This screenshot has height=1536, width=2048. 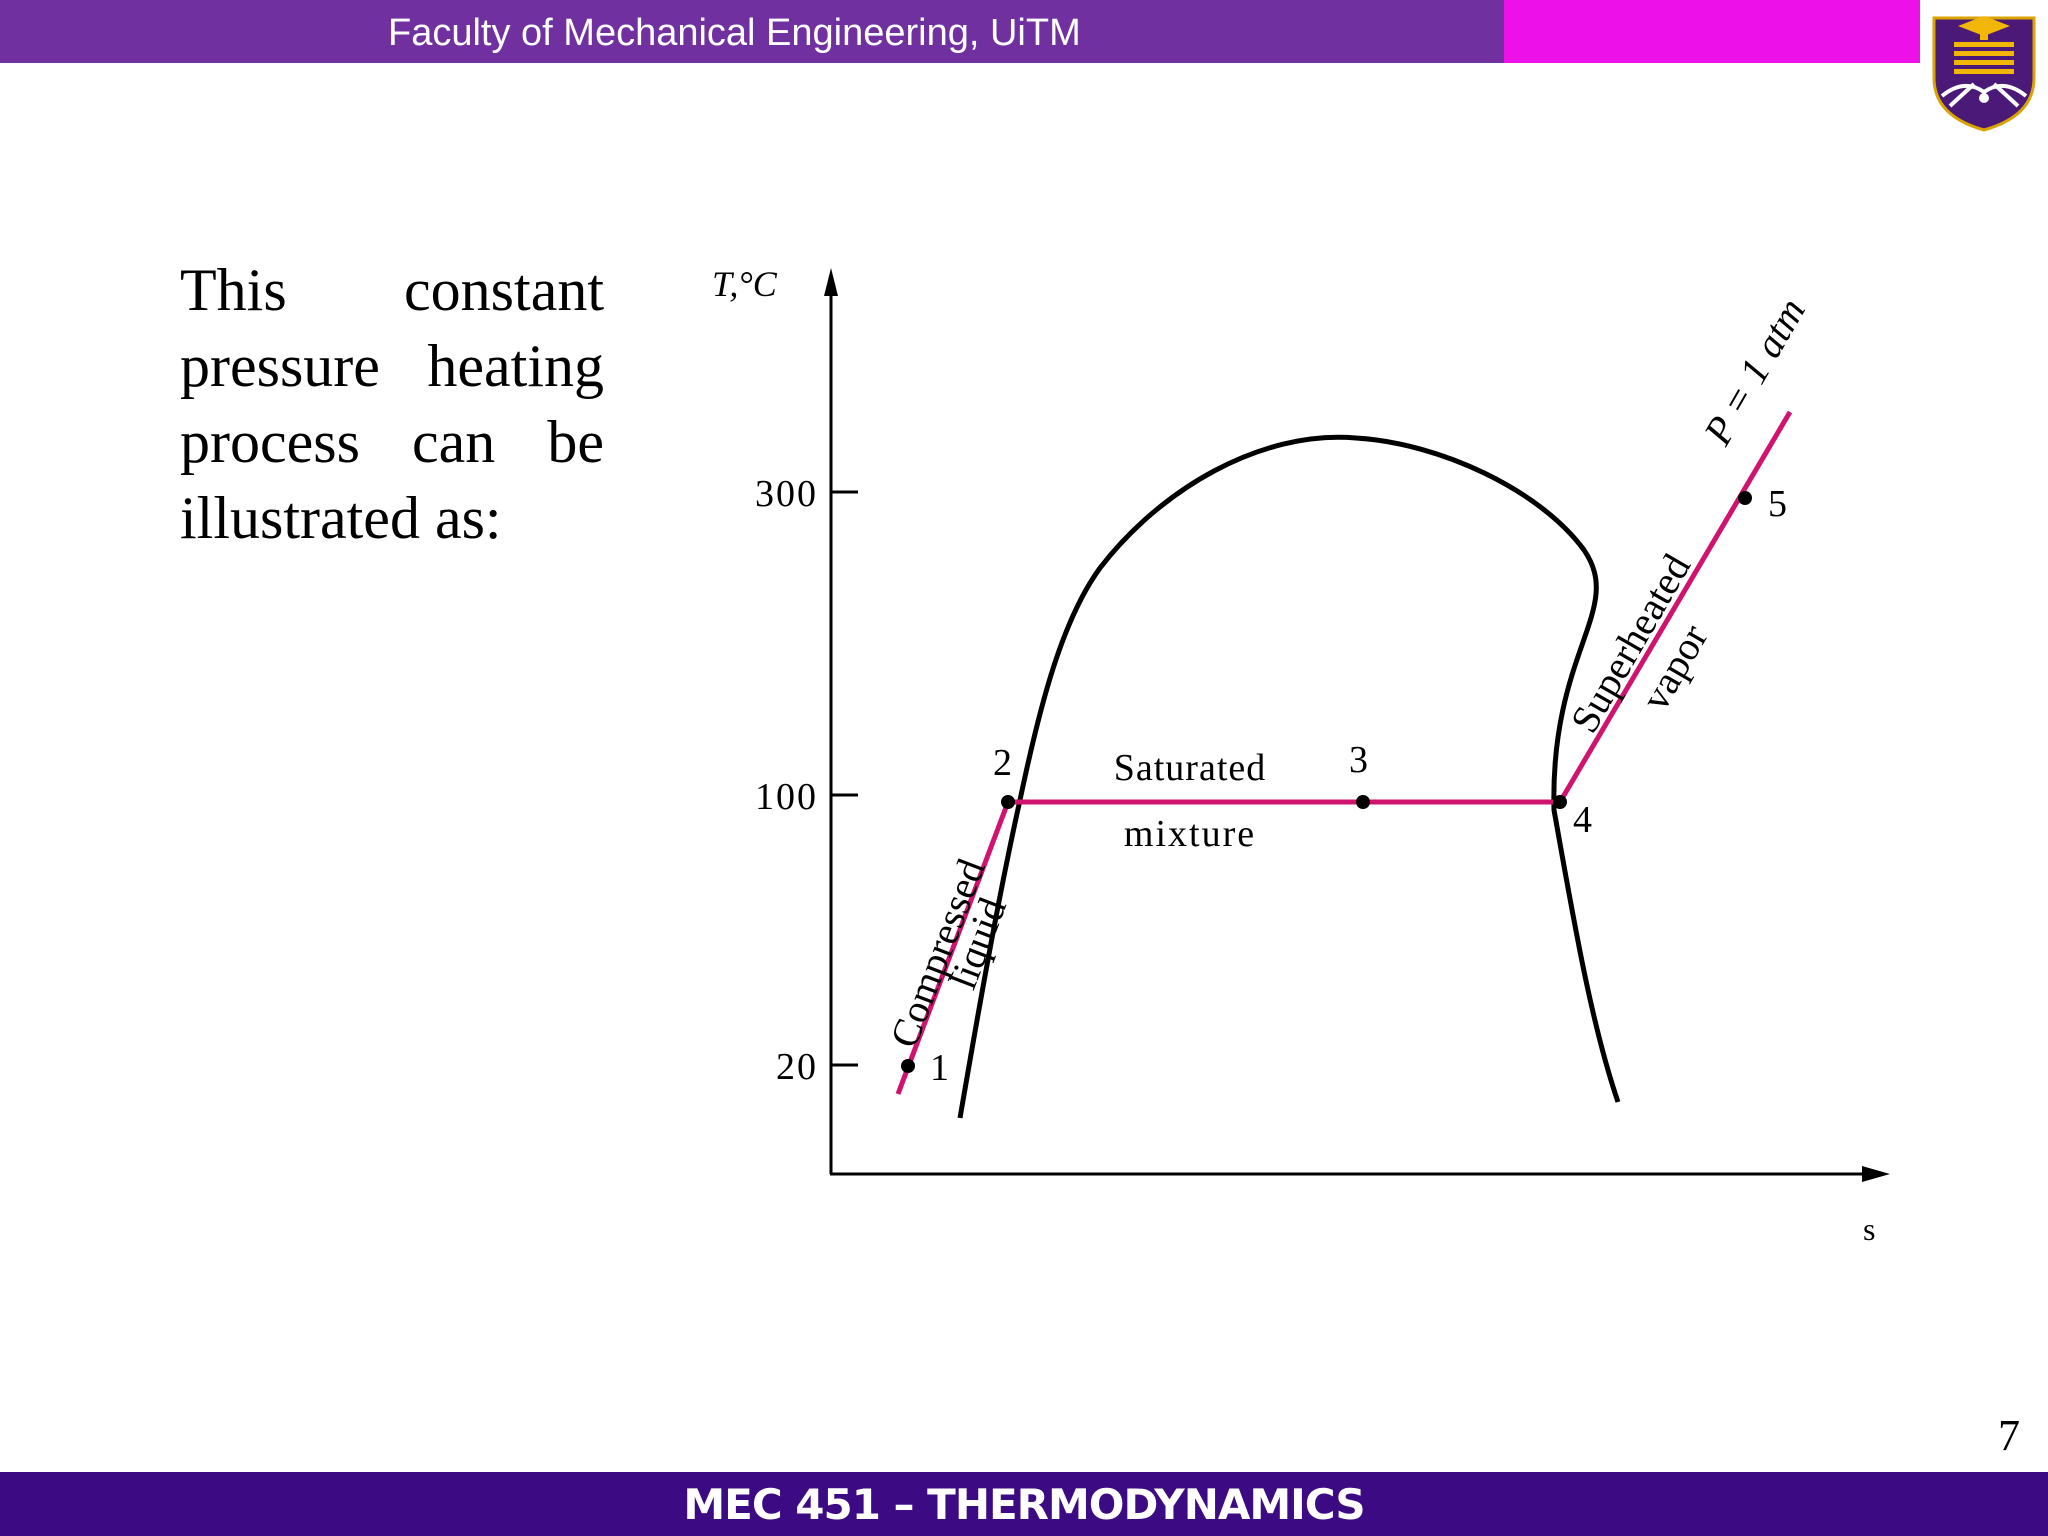 What do you see at coordinates (1190, 768) in the screenshot?
I see `region-label-saturated: Saturated` at bounding box center [1190, 768].